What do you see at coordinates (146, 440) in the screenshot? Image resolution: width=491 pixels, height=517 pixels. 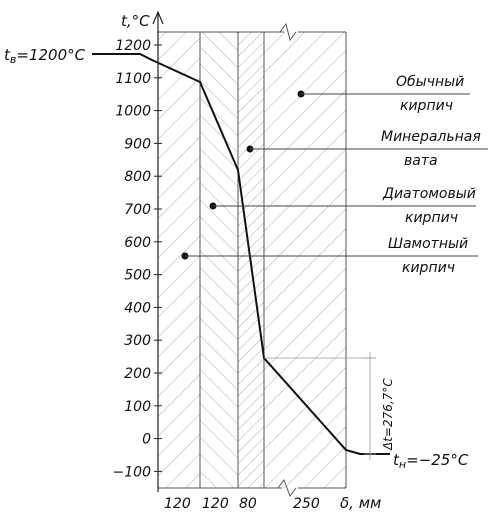 I see `y-tick-label: 0` at bounding box center [146, 440].